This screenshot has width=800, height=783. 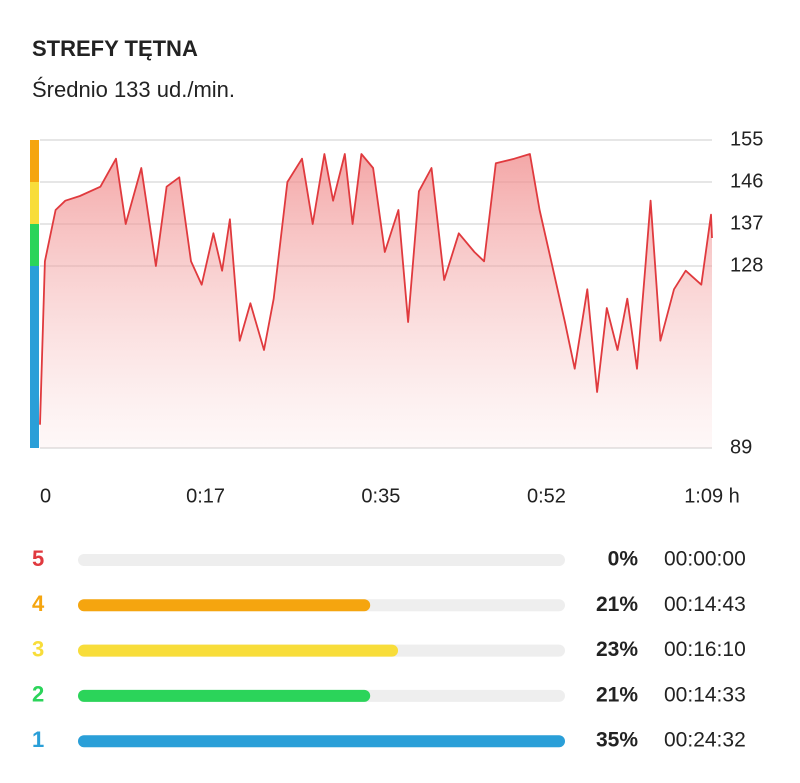 What do you see at coordinates (623, 559) in the screenshot?
I see `zone-percent: 0%` at bounding box center [623, 559].